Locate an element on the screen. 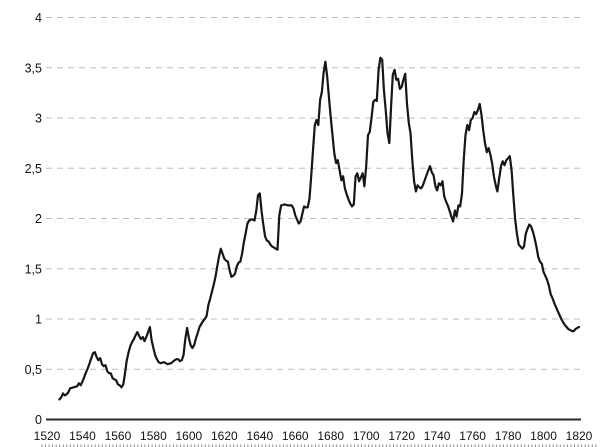 The width and height of the screenshot is (600, 447). x-tick-label: 1600 is located at coordinates (189, 436).